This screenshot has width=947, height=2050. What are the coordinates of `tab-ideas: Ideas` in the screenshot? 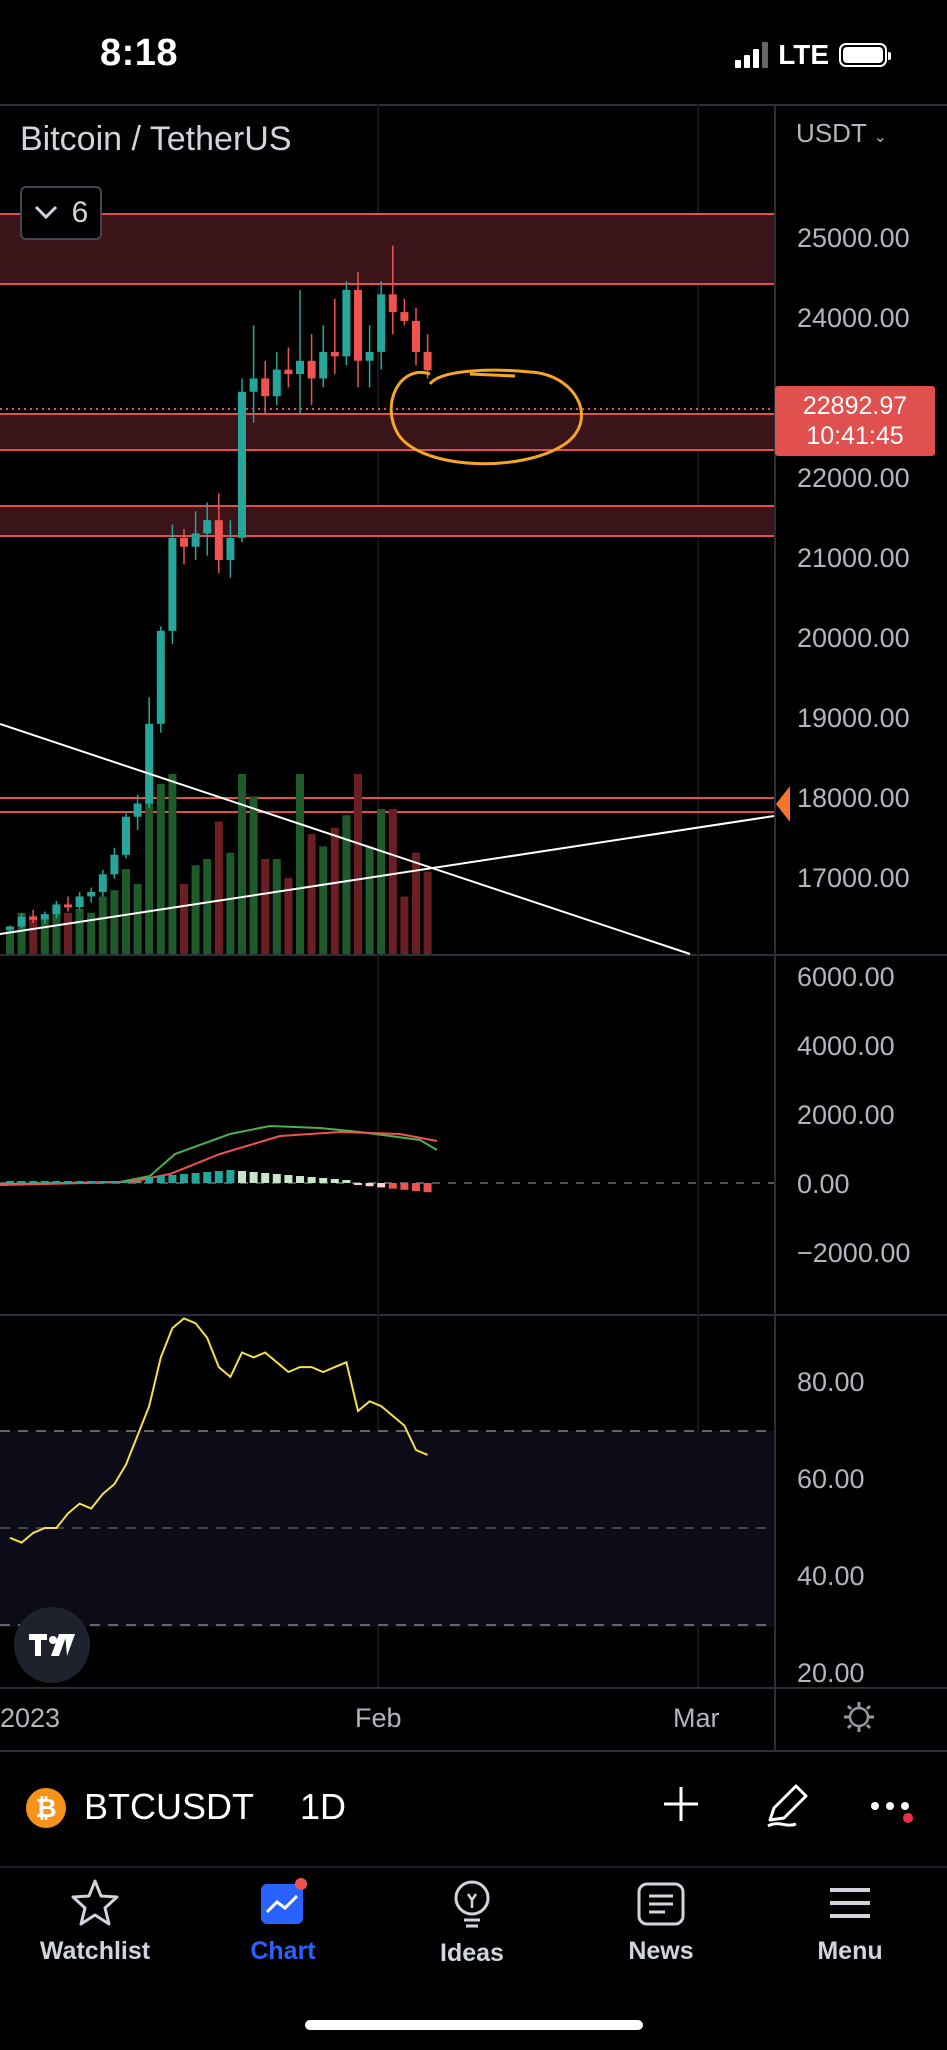 It's located at (472, 1923).